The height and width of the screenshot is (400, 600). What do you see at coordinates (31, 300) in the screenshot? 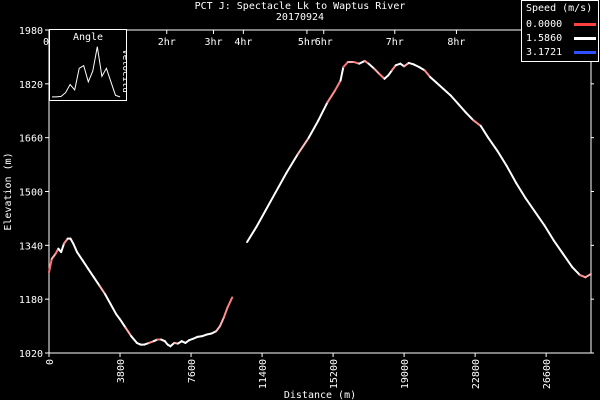
I see `y-tick-label: 1180` at bounding box center [31, 300].